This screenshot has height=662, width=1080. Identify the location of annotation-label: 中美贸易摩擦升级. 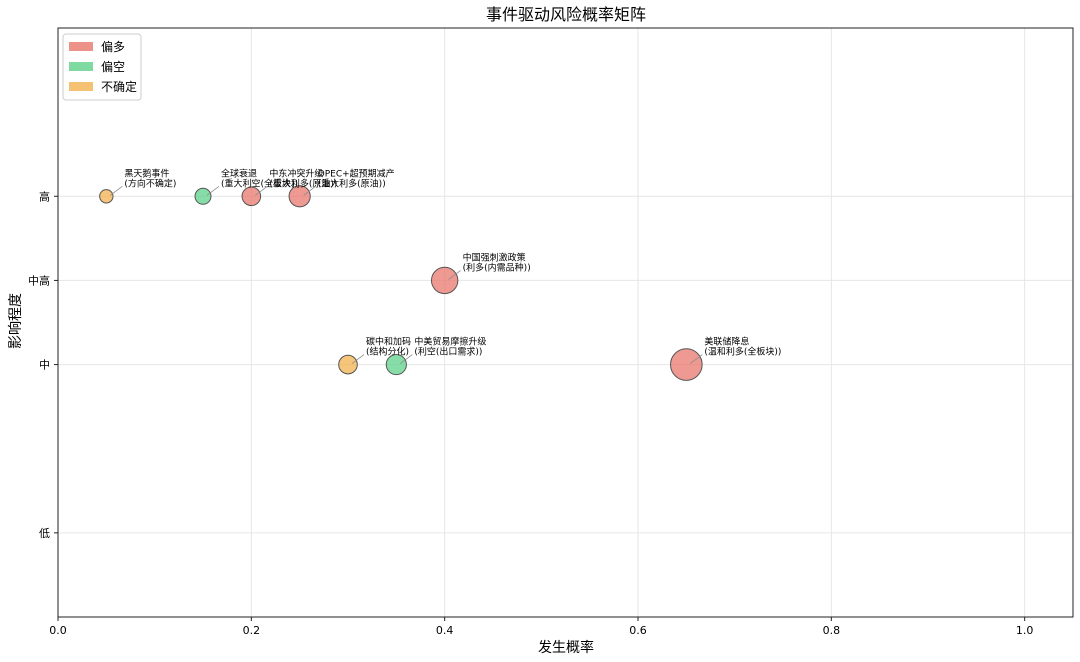
(450, 342).